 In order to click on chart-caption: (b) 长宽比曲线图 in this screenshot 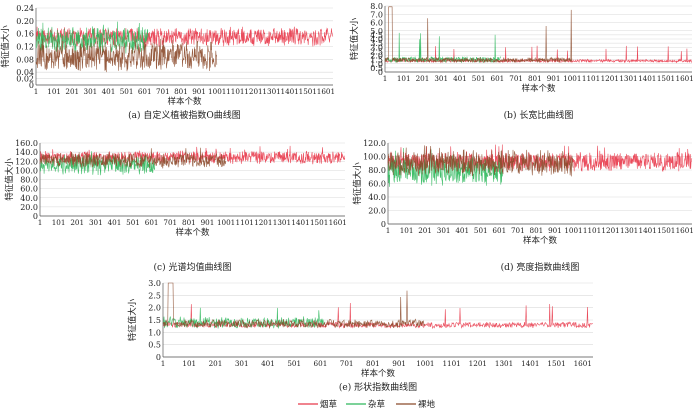, I will do `click(539, 115)`.